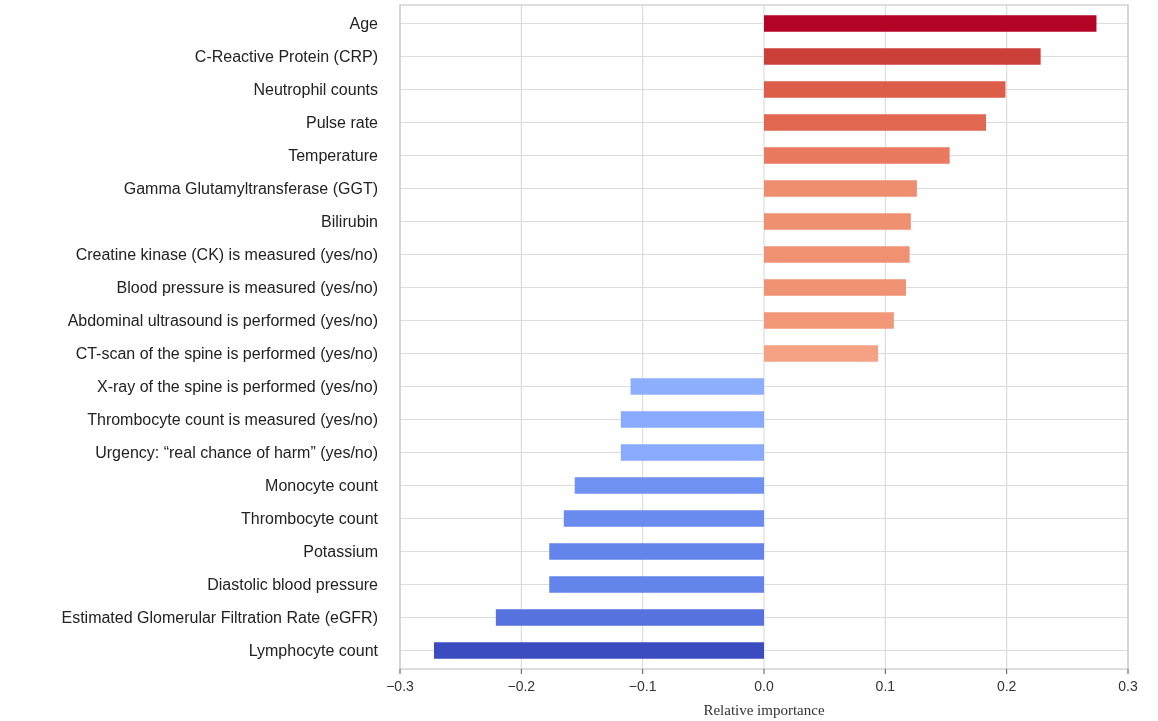 The width and height of the screenshot is (1158, 721). I want to click on x-tick-label: −0.2, so click(521, 686).